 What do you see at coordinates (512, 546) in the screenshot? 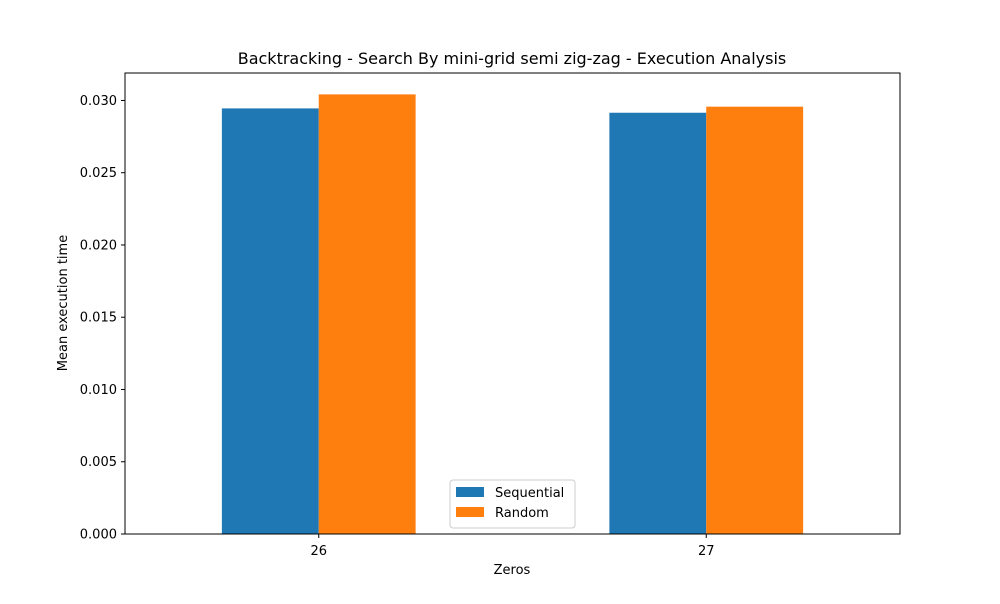
I see `x-axis: 26 27` at bounding box center [512, 546].